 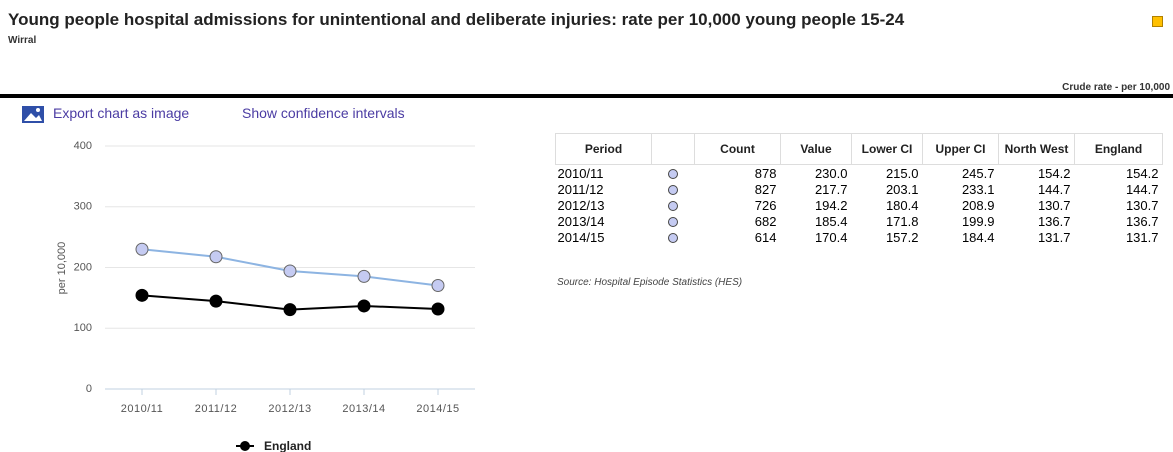 What do you see at coordinates (765, 237) in the screenshot?
I see `cell: 614` at bounding box center [765, 237].